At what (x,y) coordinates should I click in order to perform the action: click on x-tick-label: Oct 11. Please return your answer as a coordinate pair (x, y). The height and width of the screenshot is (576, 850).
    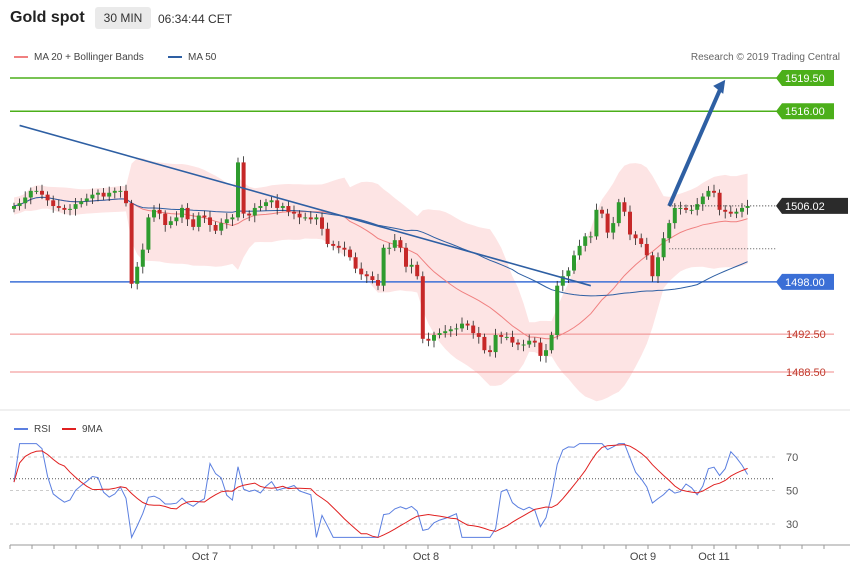
    Looking at the image, I should click on (714, 557).